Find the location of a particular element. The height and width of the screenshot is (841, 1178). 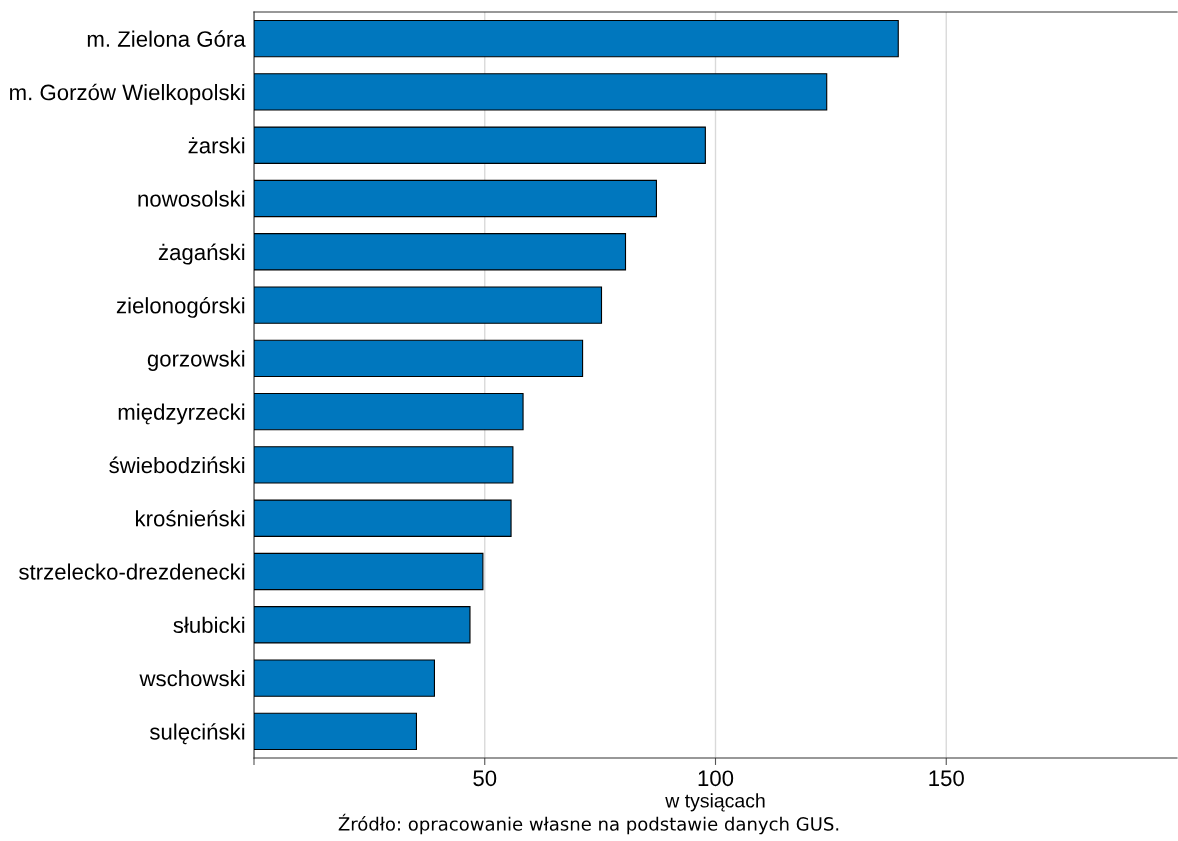

text: Źródło: opracowanie własne na podstawie danych GUS. is located at coordinates (588, 824).